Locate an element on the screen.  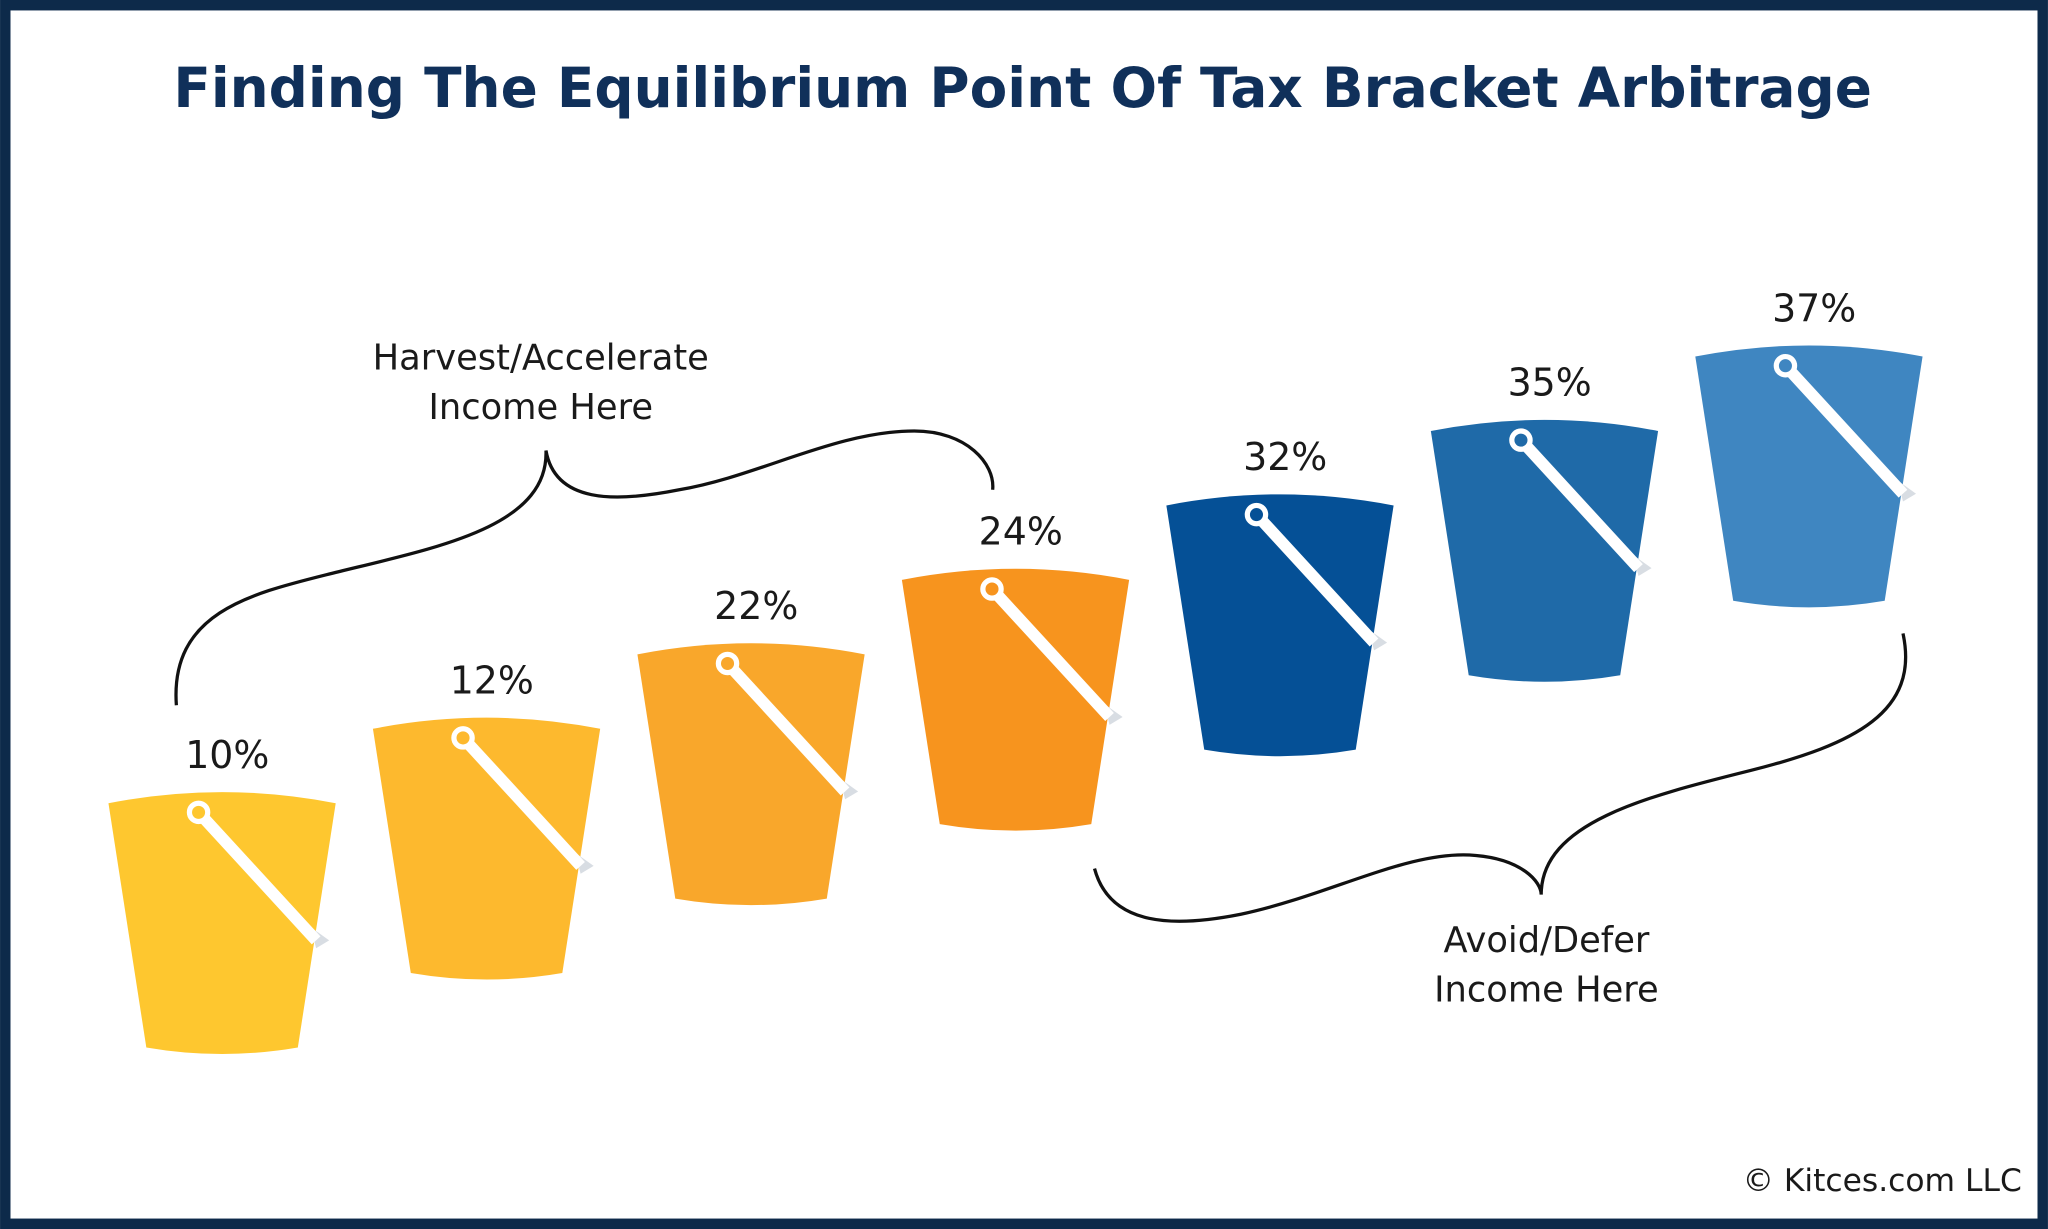
defer-brace is located at coordinates (1500, 778).